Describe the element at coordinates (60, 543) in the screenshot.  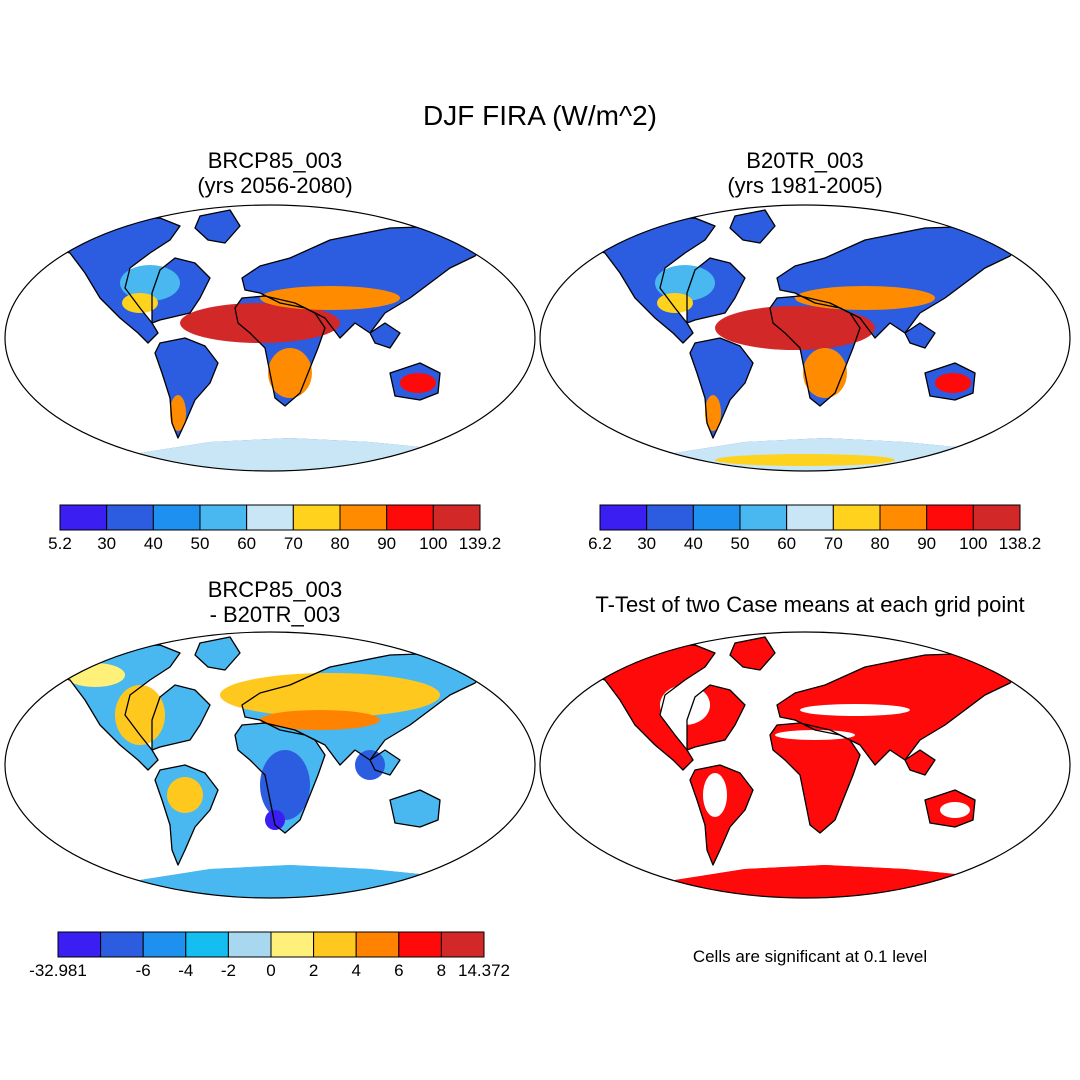
I see `colorbar-tick-label: 5.2` at that location.